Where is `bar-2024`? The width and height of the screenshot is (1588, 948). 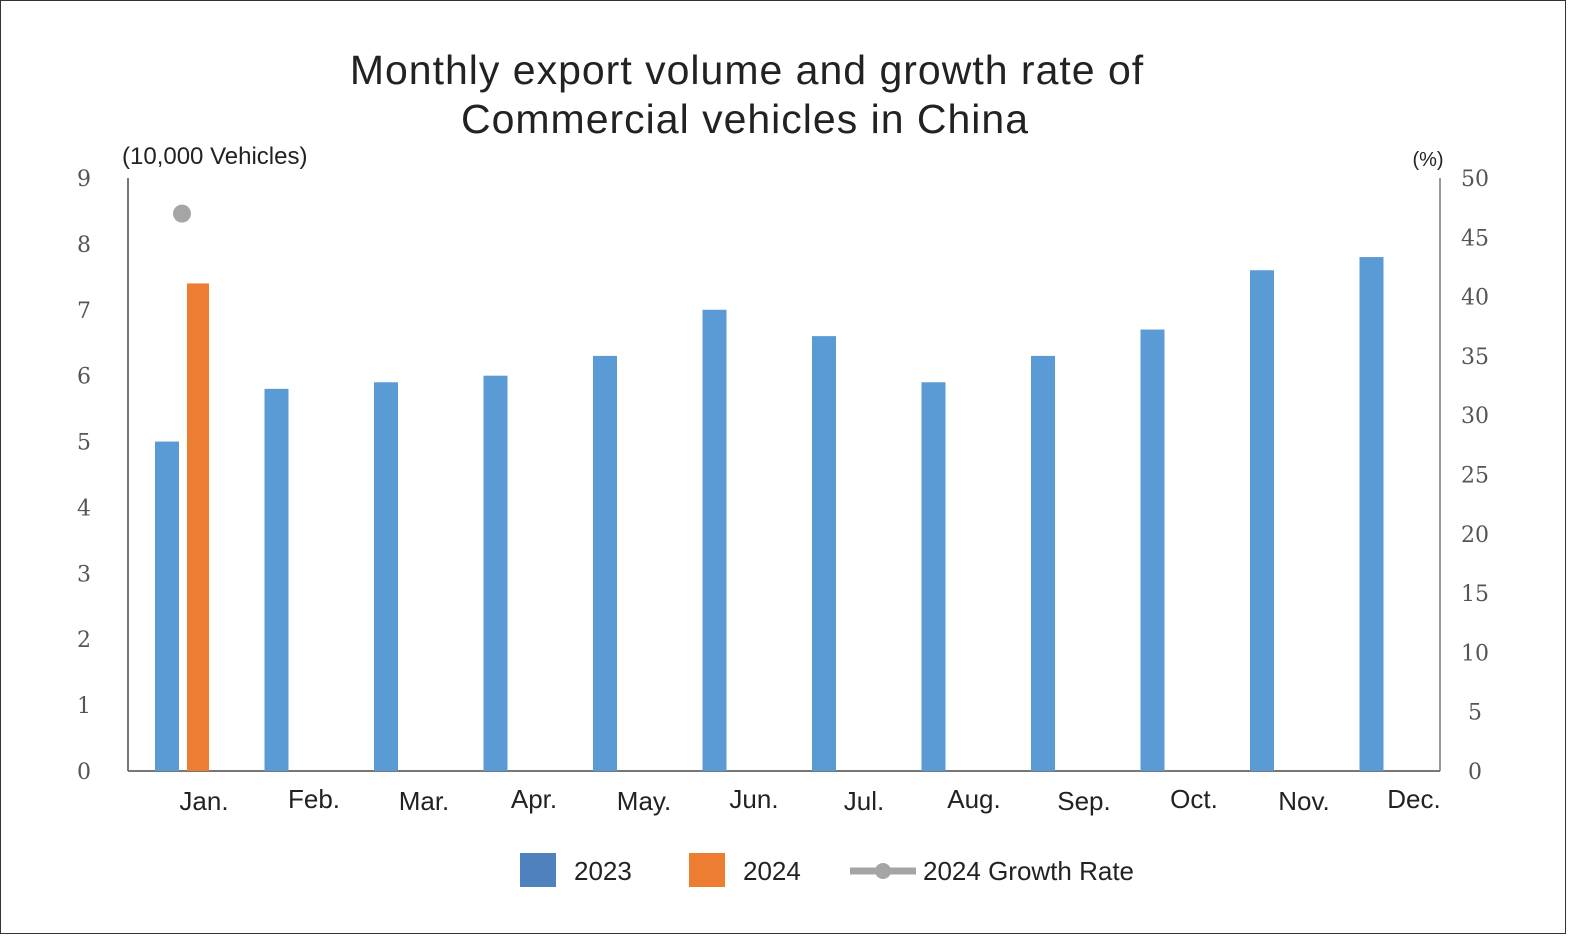 bar-2024 is located at coordinates (198, 527).